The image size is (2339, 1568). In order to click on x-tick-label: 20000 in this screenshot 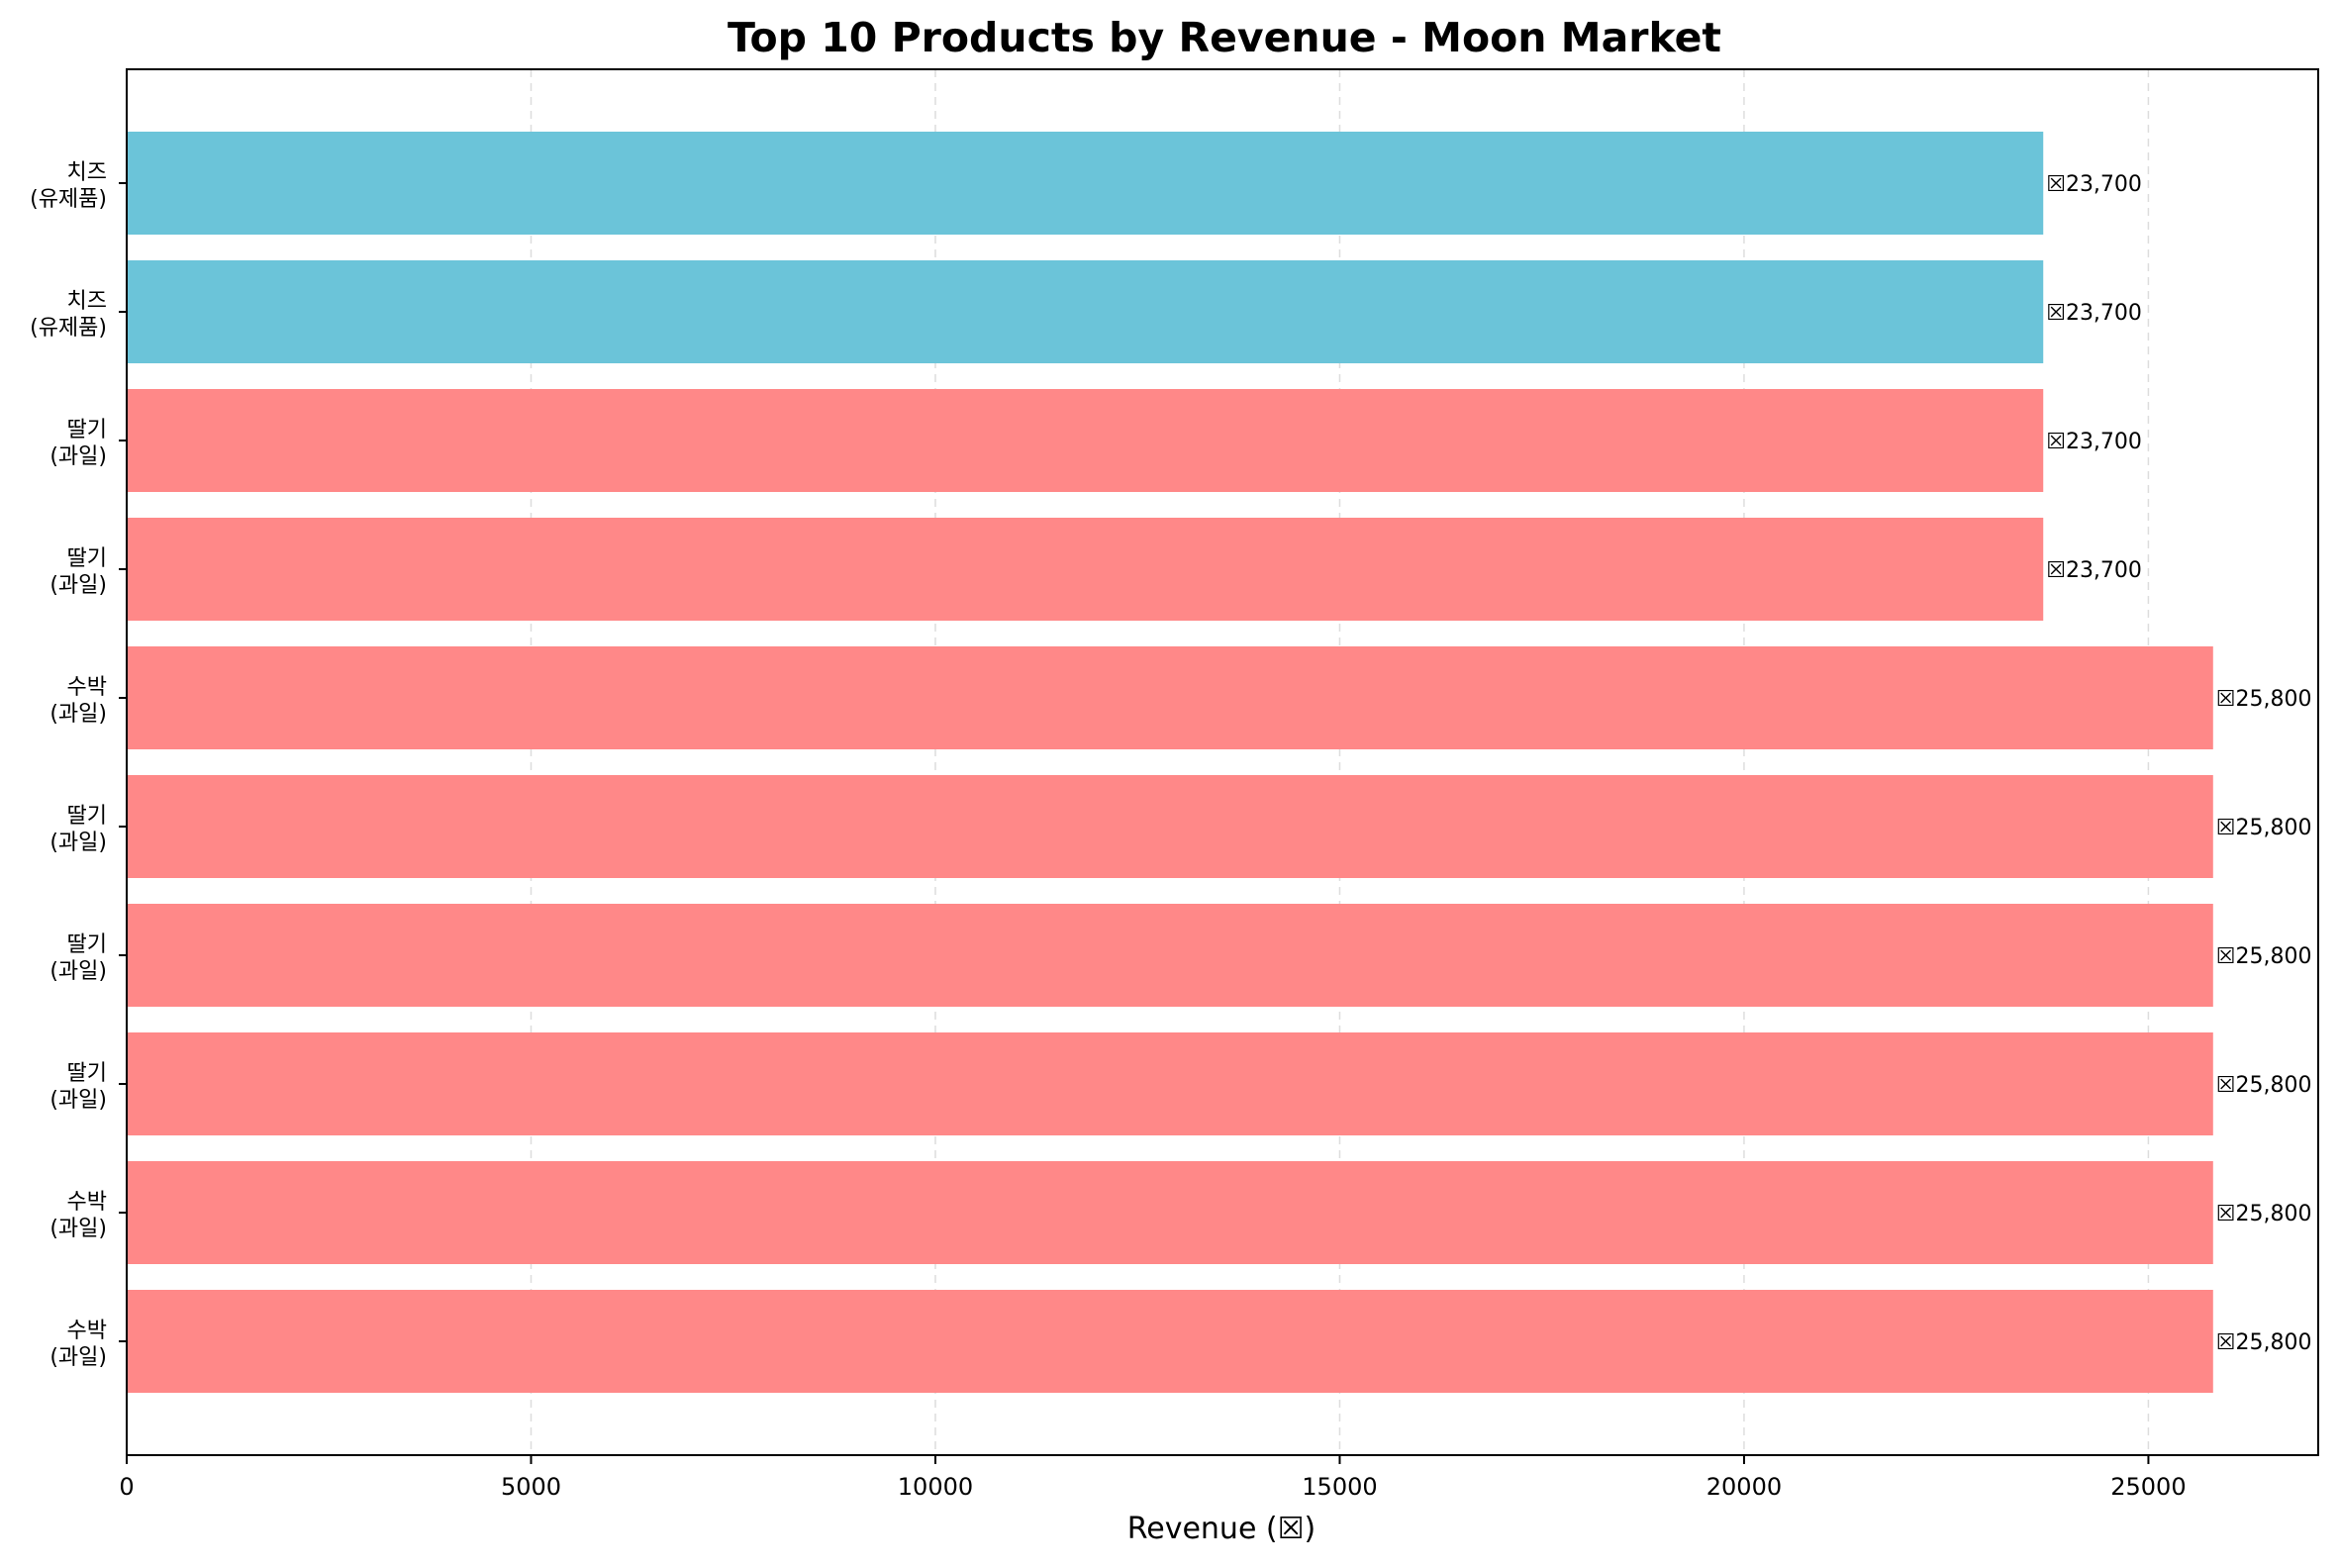, I will do `click(1744, 1487)`.